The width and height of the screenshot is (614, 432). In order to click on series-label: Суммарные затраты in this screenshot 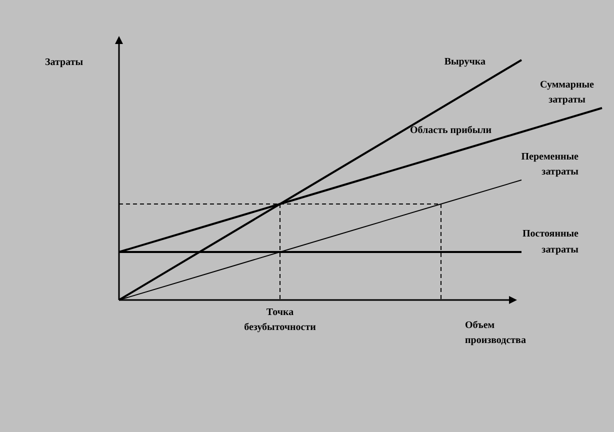, I will do `click(567, 93)`.